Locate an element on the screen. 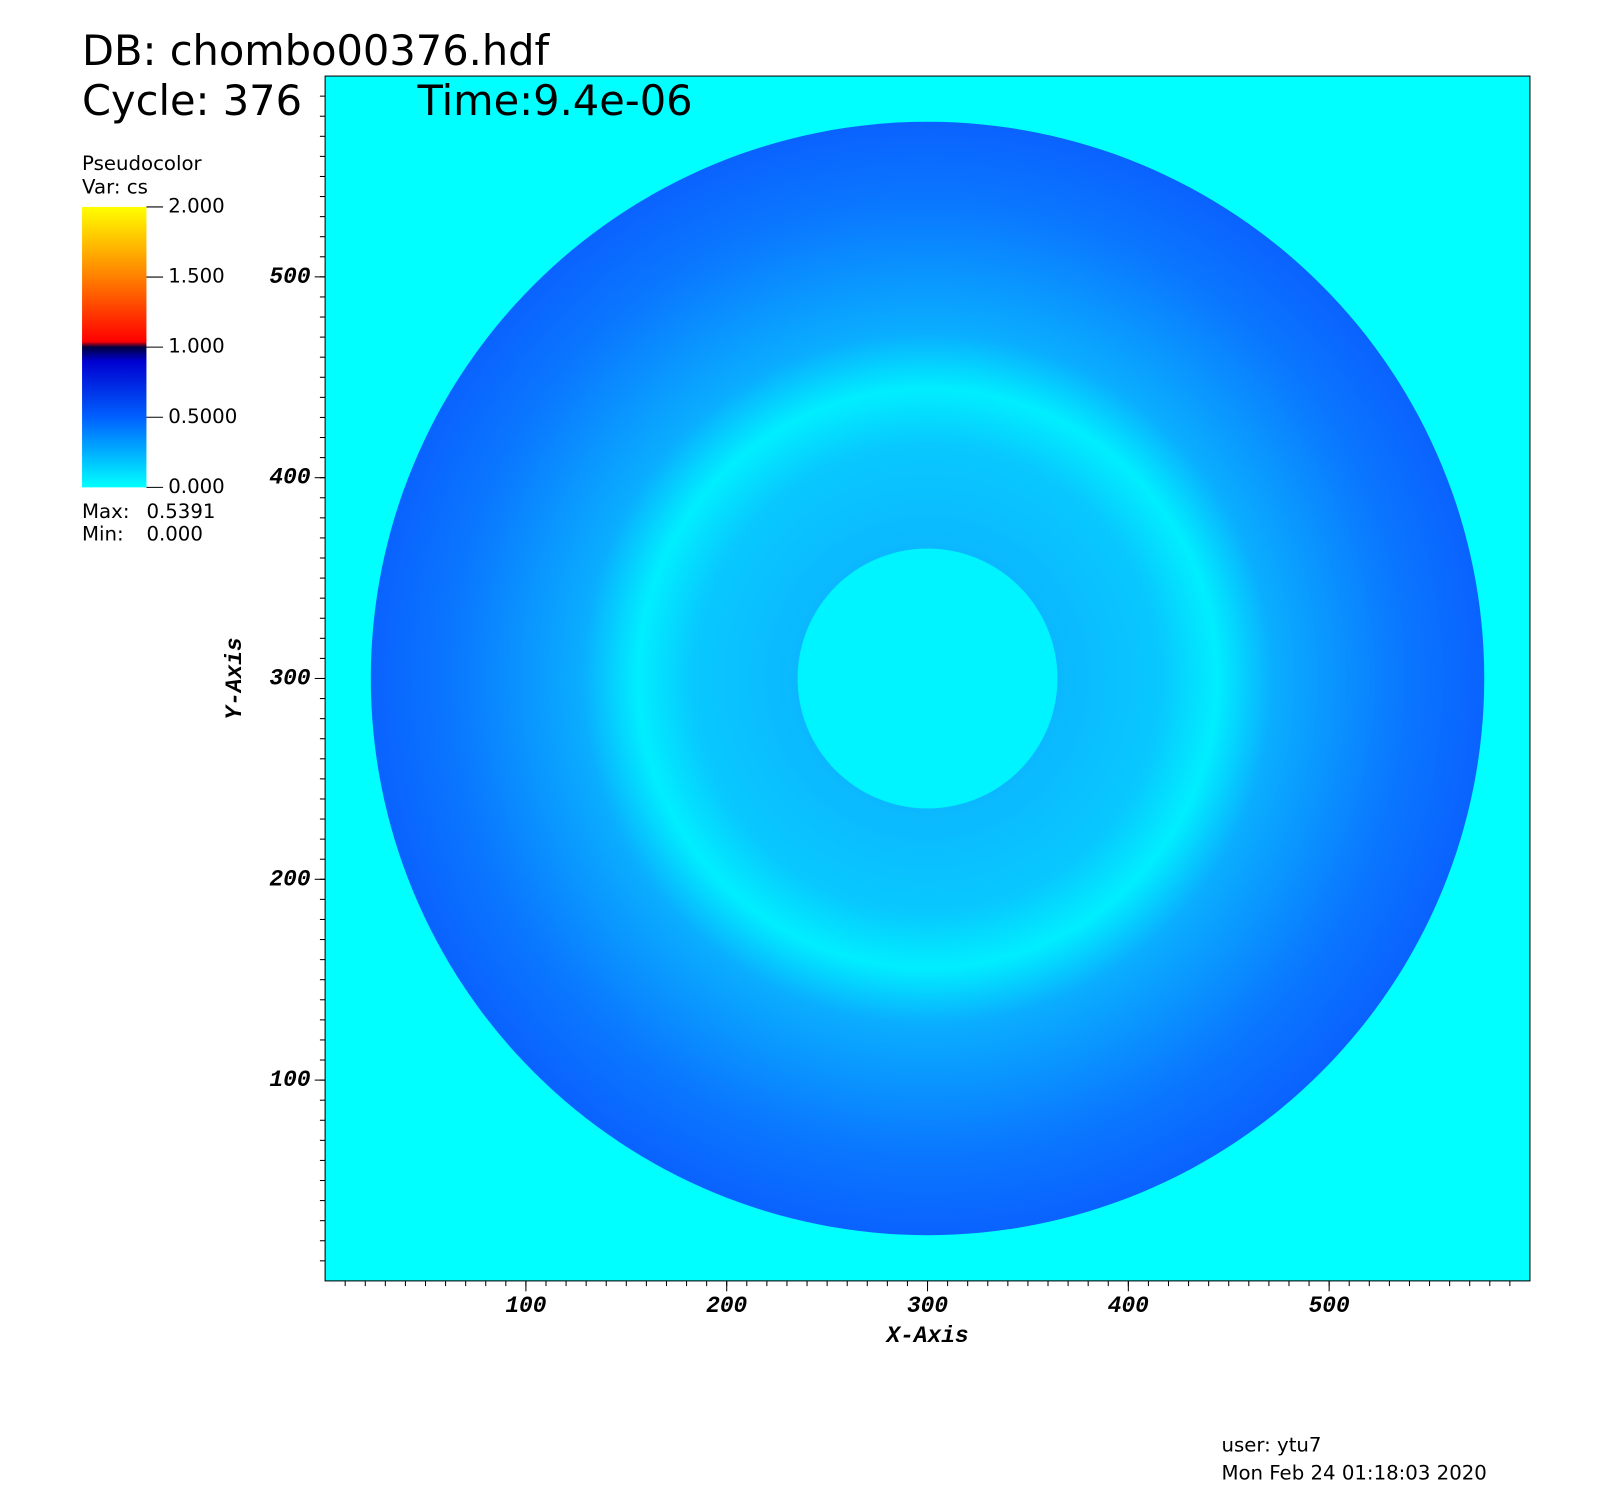  x-tick-label: 100 is located at coordinates (525, 1306).